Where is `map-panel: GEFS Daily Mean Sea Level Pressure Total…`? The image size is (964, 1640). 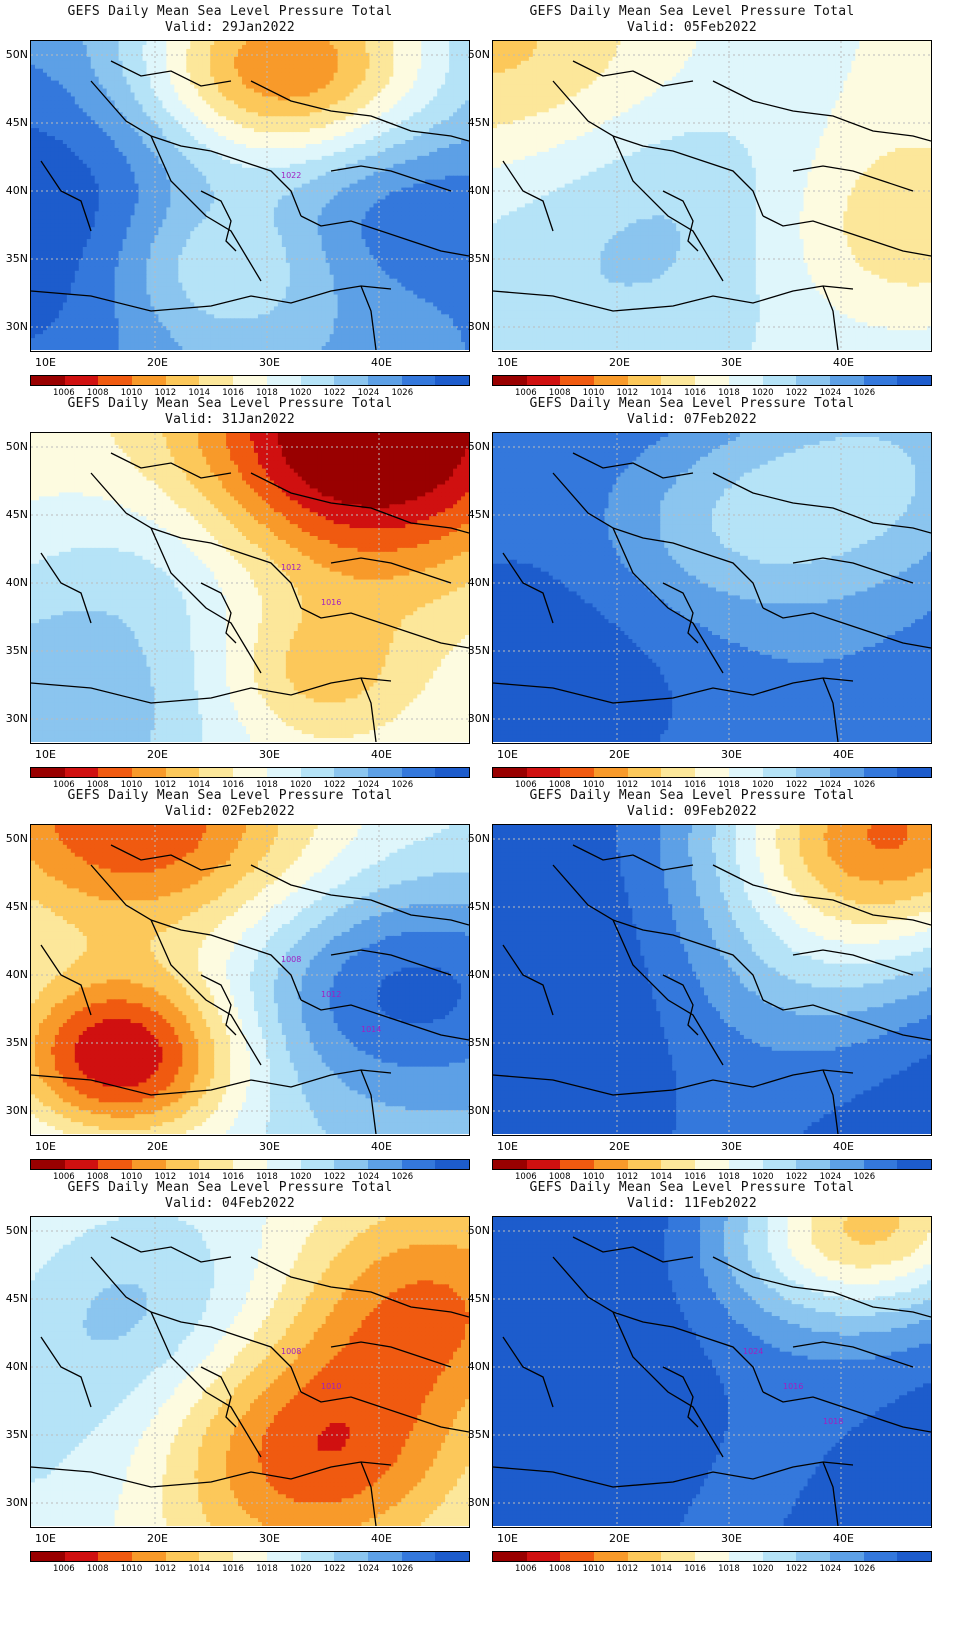 map-panel: GEFS Daily Mean Sea Level Pressure Total… is located at coordinates (230, 1385).